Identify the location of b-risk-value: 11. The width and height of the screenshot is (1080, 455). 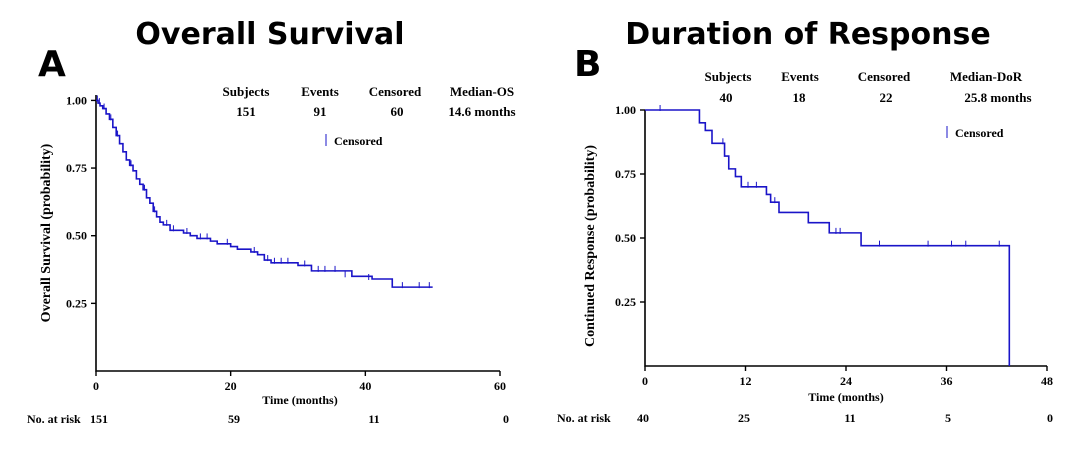
(849, 418).